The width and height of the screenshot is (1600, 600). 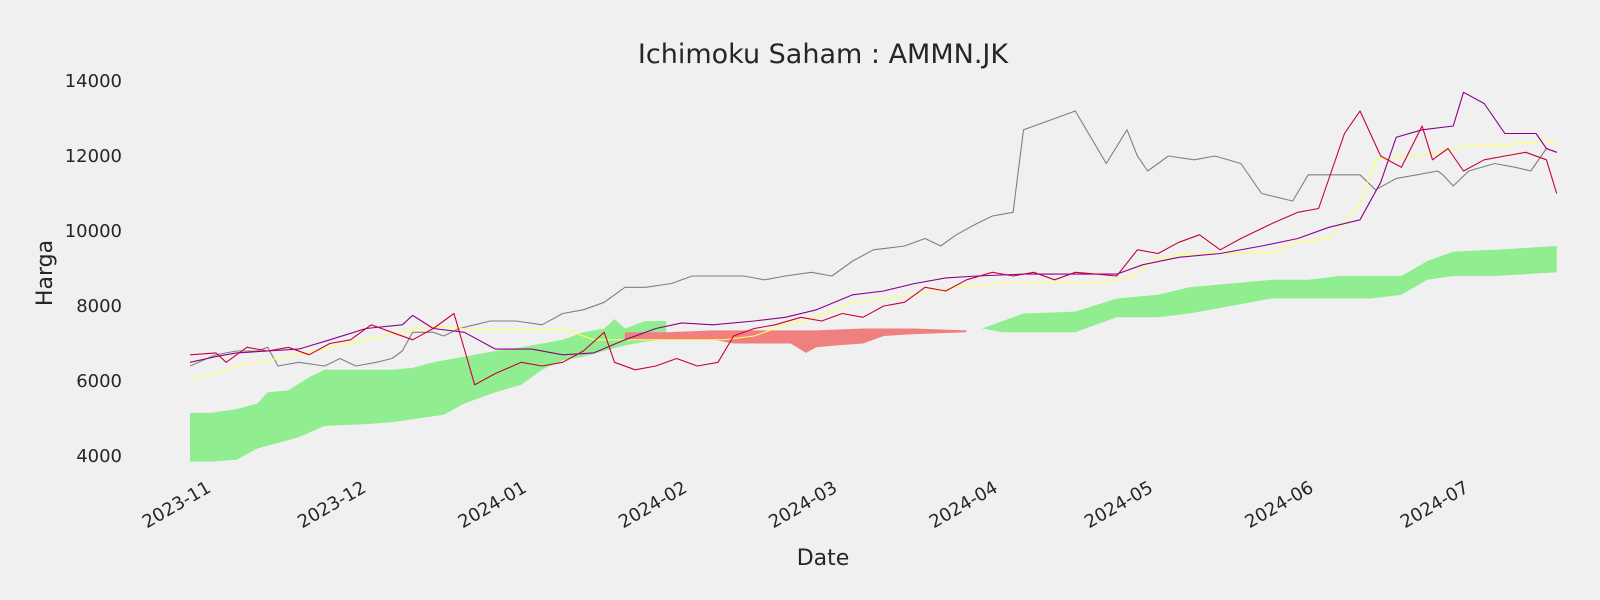 What do you see at coordinates (93, 81) in the screenshot?
I see `y-tick-label: 14000` at bounding box center [93, 81].